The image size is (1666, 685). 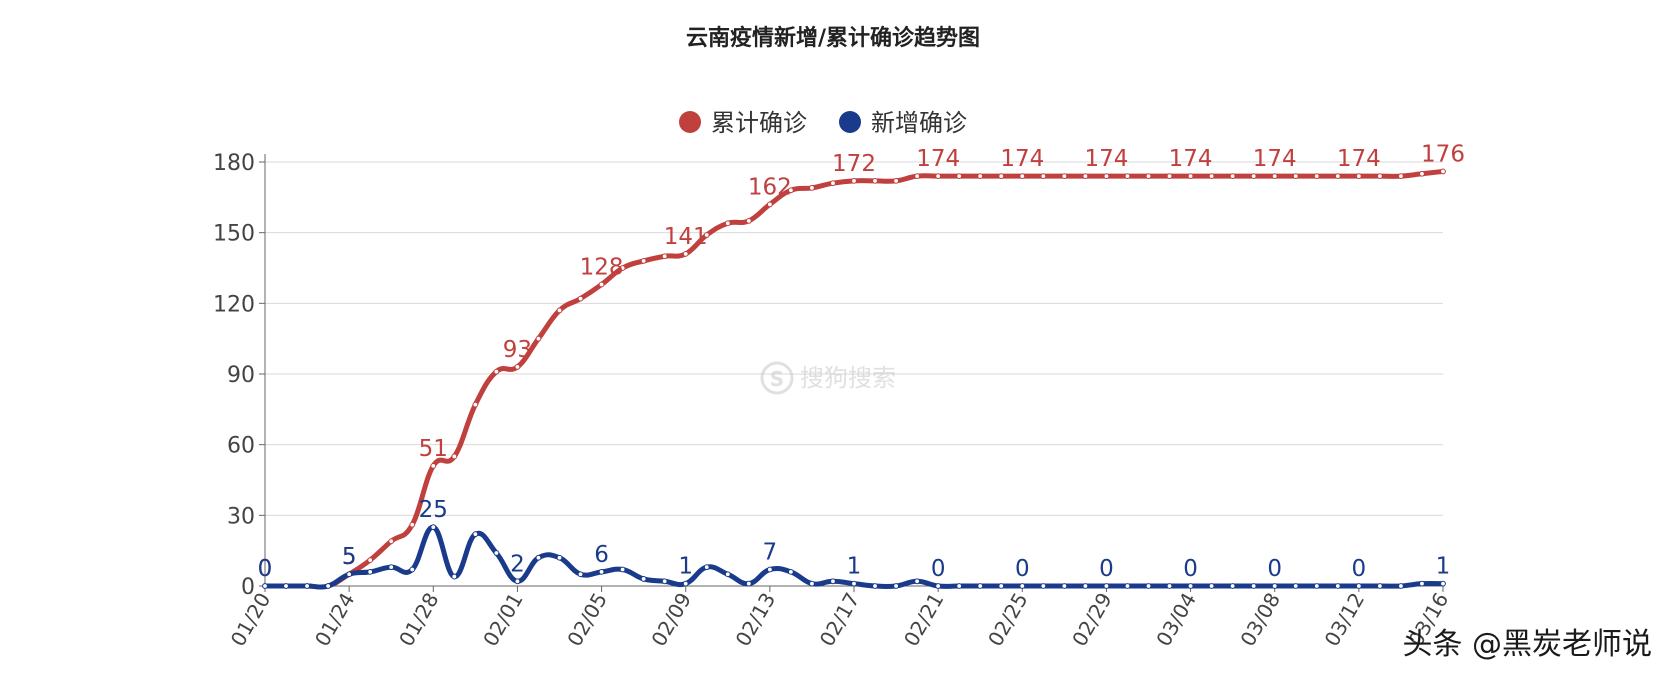 What do you see at coordinates (248, 587) in the screenshot?
I see `y-tick-label: 0` at bounding box center [248, 587].